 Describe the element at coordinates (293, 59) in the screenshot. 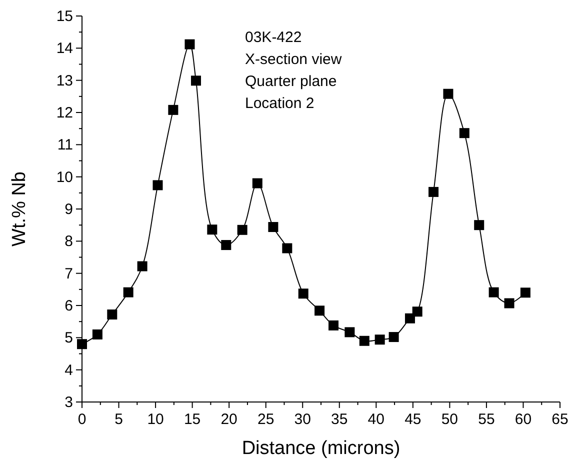

I see `annotation: X-section view` at that location.